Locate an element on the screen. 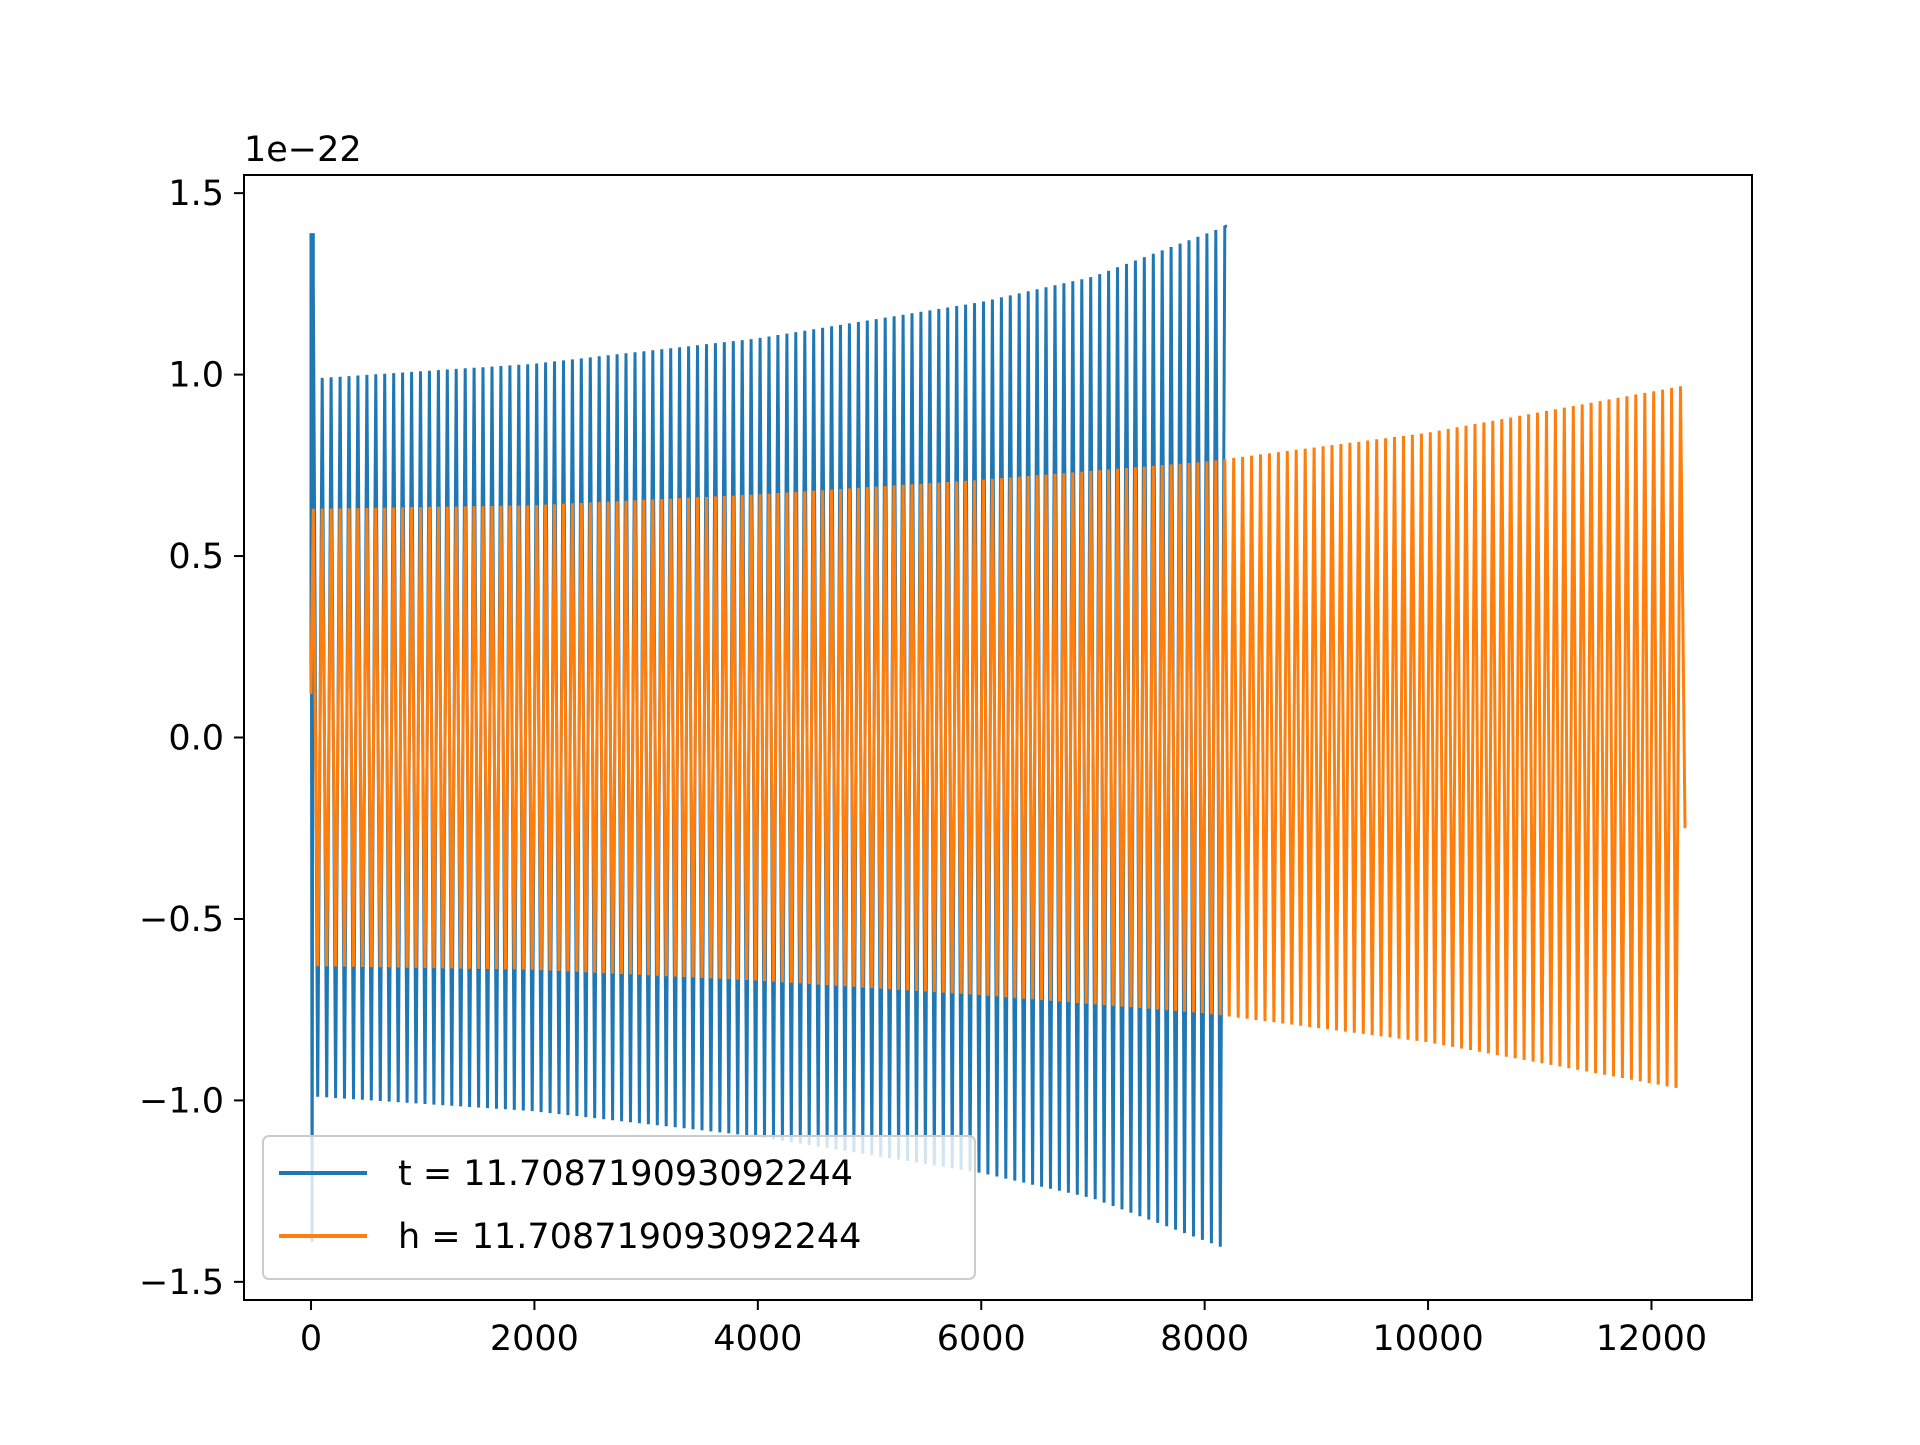  y-tick-label: 1.5 is located at coordinates (196, 194).